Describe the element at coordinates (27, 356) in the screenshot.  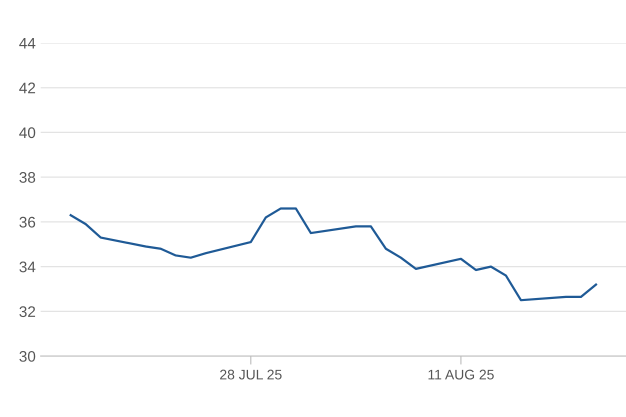
I see `y-tick-label: 30` at that location.